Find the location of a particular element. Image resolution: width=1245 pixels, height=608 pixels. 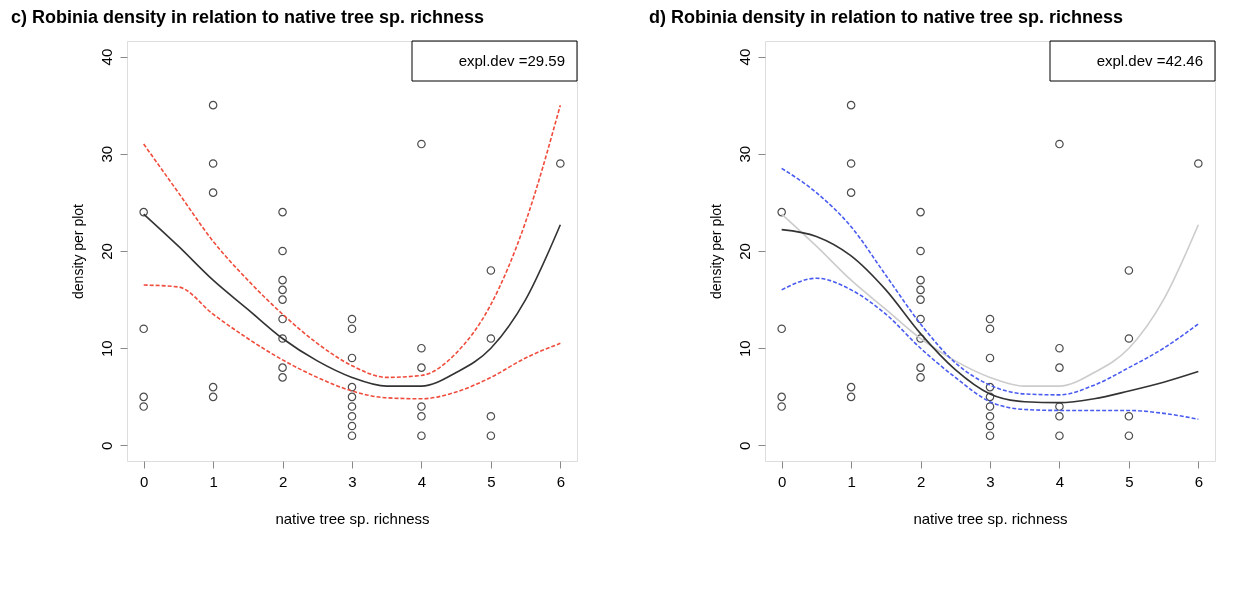

annotation: expl.dev =29.59 is located at coordinates (511, 60).